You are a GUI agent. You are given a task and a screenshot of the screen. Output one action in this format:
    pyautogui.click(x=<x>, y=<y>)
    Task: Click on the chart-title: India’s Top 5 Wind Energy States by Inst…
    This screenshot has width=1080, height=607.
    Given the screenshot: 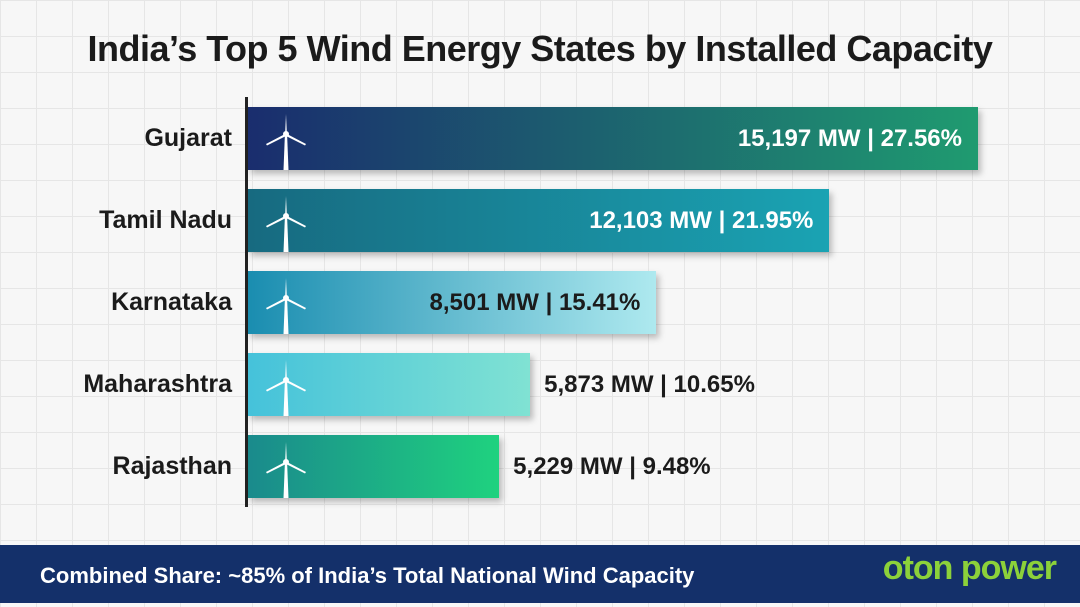 What is the action you would take?
    pyautogui.click(x=540, y=48)
    